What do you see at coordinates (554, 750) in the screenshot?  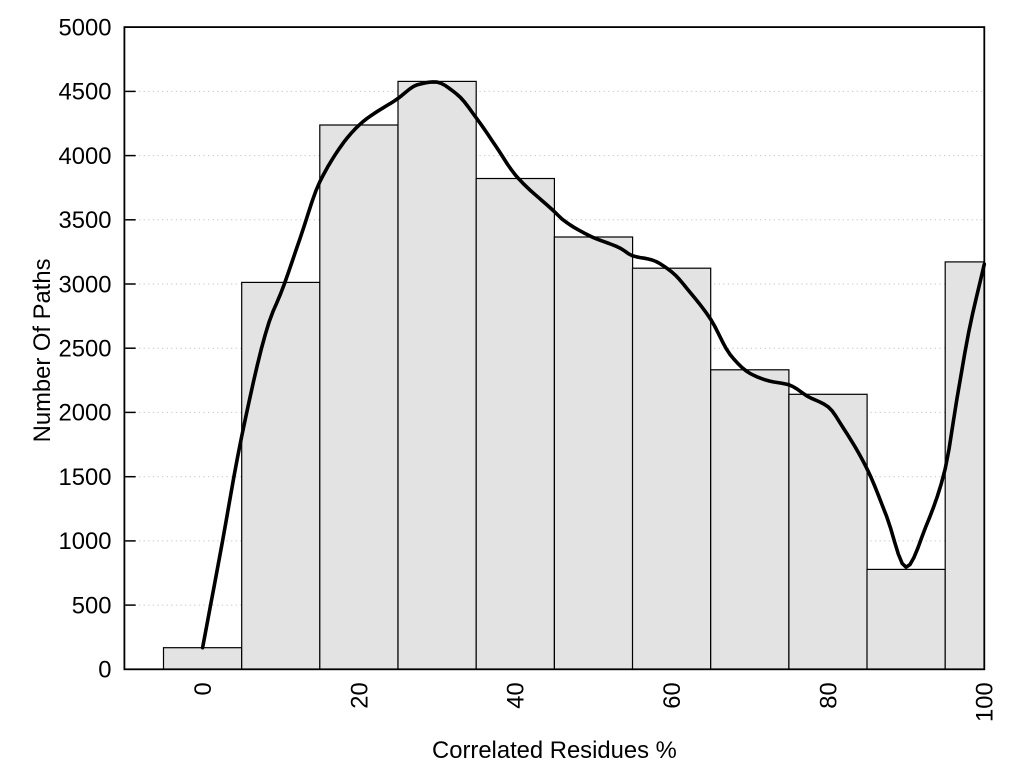 I see `svg-text: Correlated Residues %` at bounding box center [554, 750].